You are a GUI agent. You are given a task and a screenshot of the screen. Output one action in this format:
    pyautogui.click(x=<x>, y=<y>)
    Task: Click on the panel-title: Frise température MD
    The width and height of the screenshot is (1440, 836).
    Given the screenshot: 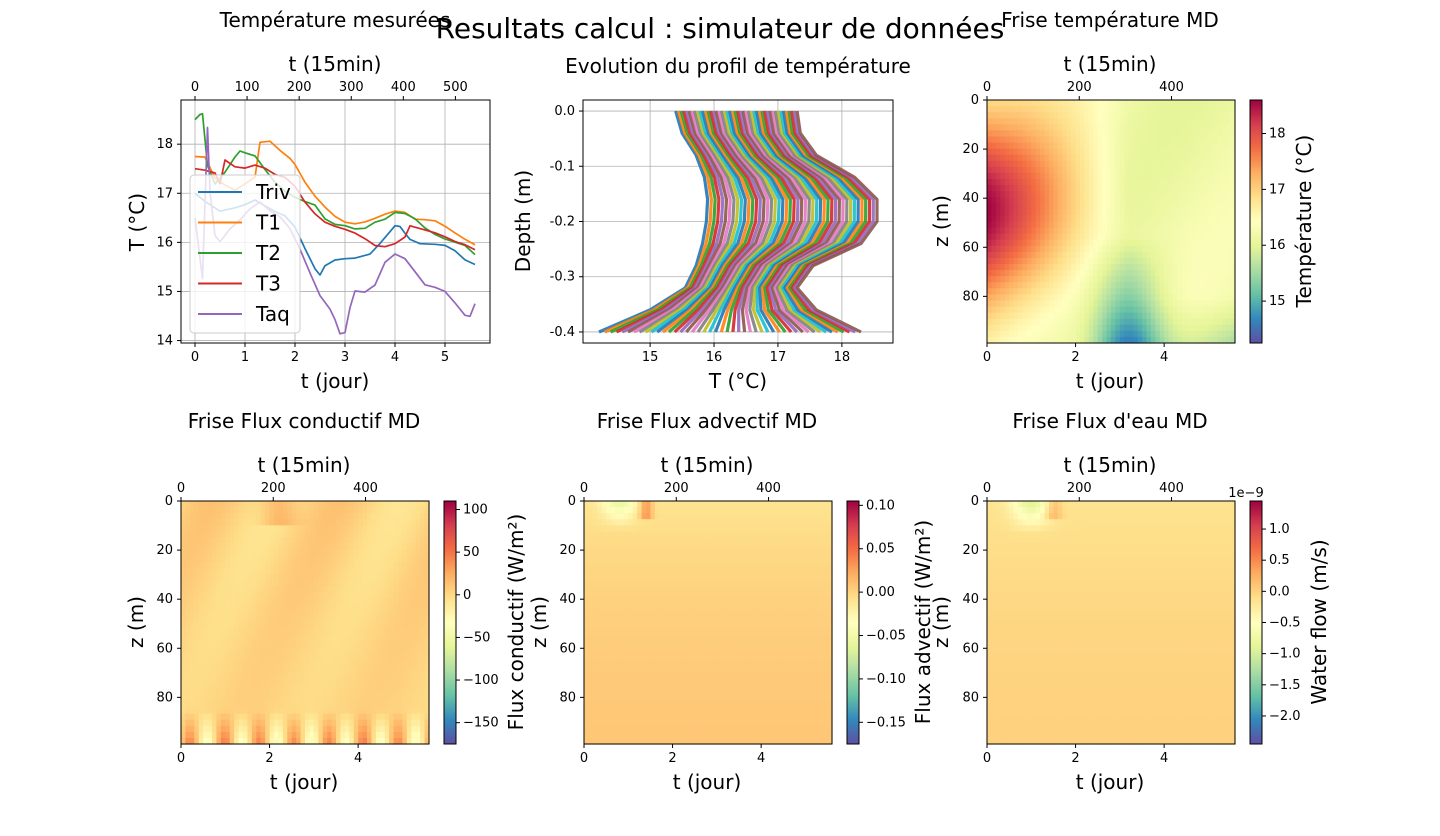 What is the action you would take?
    pyautogui.click(x=1110, y=20)
    